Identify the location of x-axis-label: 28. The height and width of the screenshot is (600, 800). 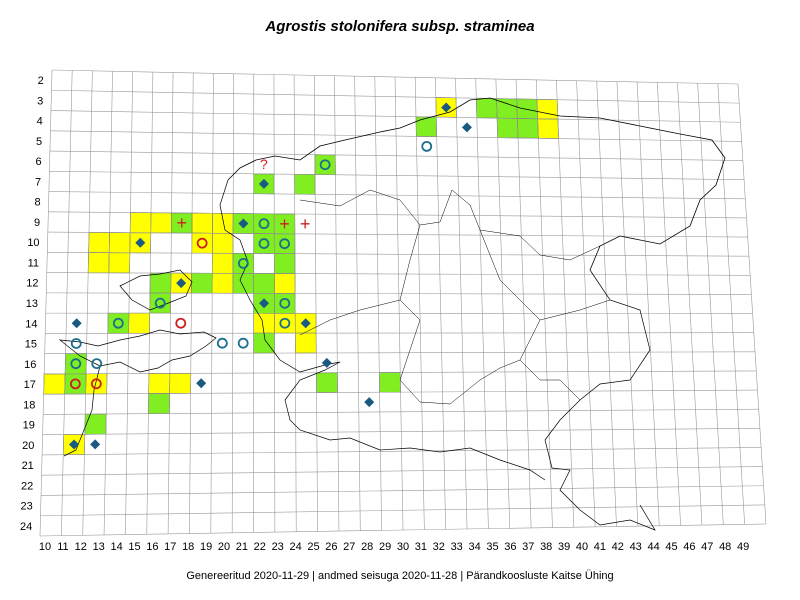
(367, 547).